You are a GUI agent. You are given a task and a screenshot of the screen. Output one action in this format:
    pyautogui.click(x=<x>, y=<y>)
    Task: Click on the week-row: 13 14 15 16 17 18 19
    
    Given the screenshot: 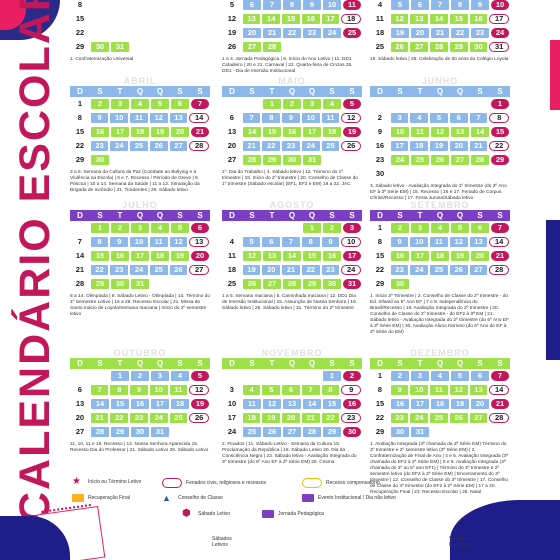 What is the action you would take?
    pyautogui.click(x=292, y=133)
    